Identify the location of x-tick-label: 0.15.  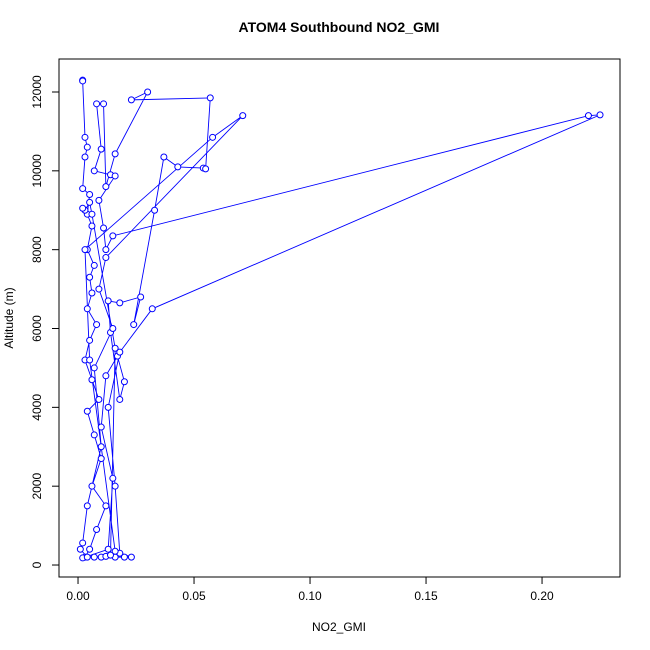
(426, 596).